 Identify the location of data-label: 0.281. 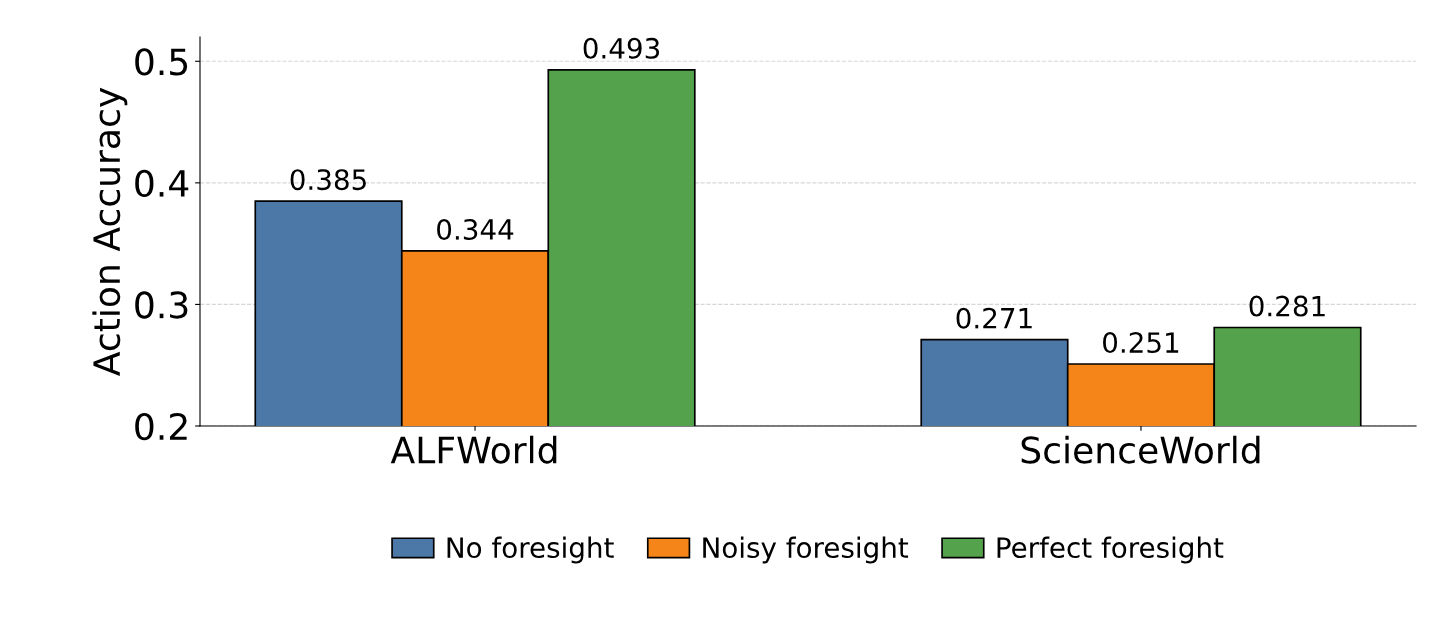
(1287, 306).